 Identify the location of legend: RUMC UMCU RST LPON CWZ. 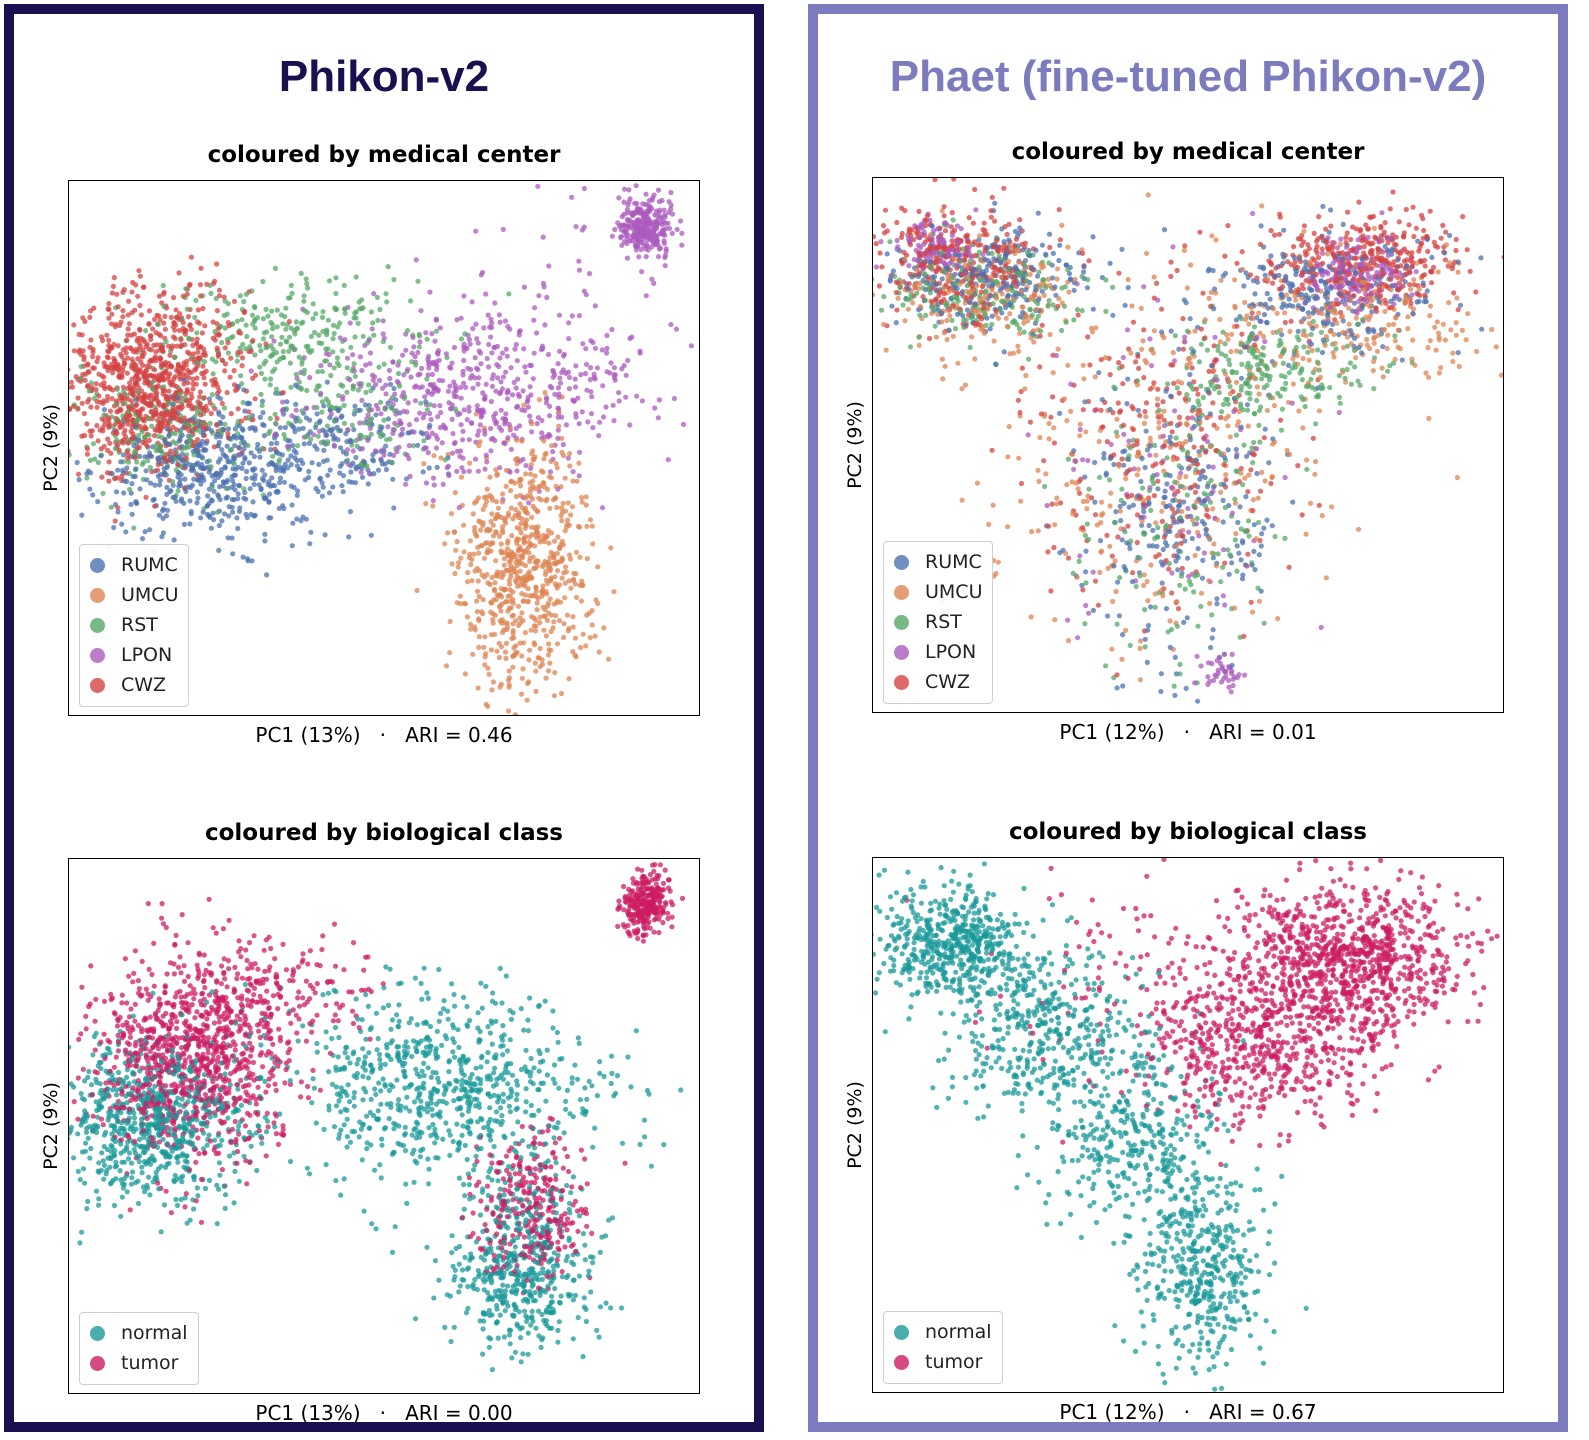
(134, 625).